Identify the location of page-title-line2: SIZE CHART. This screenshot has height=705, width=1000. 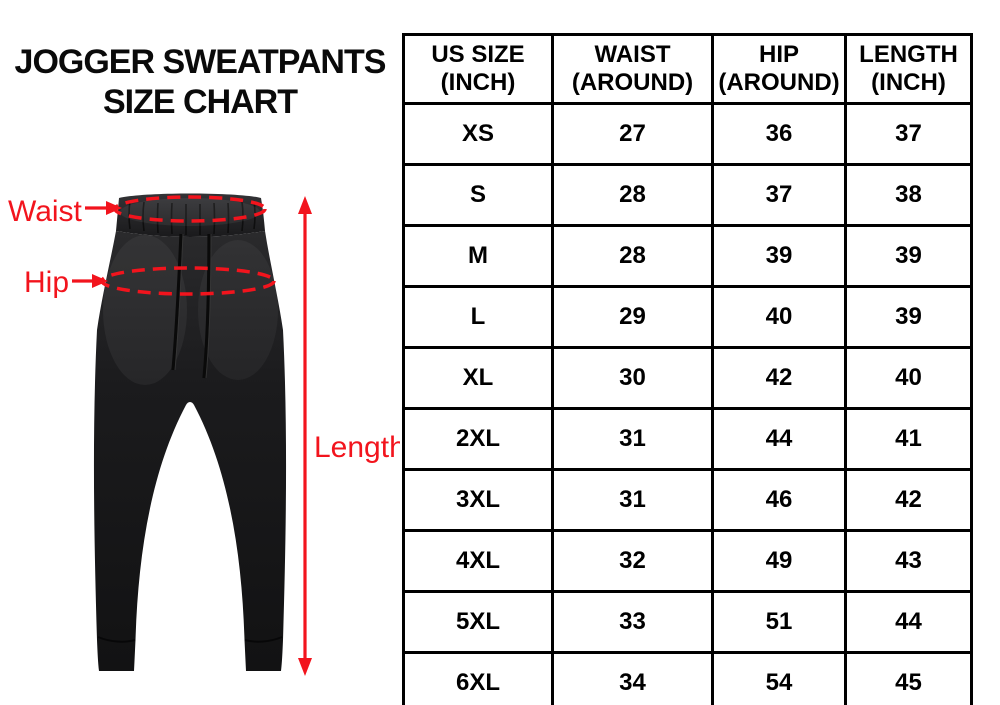
(200, 102).